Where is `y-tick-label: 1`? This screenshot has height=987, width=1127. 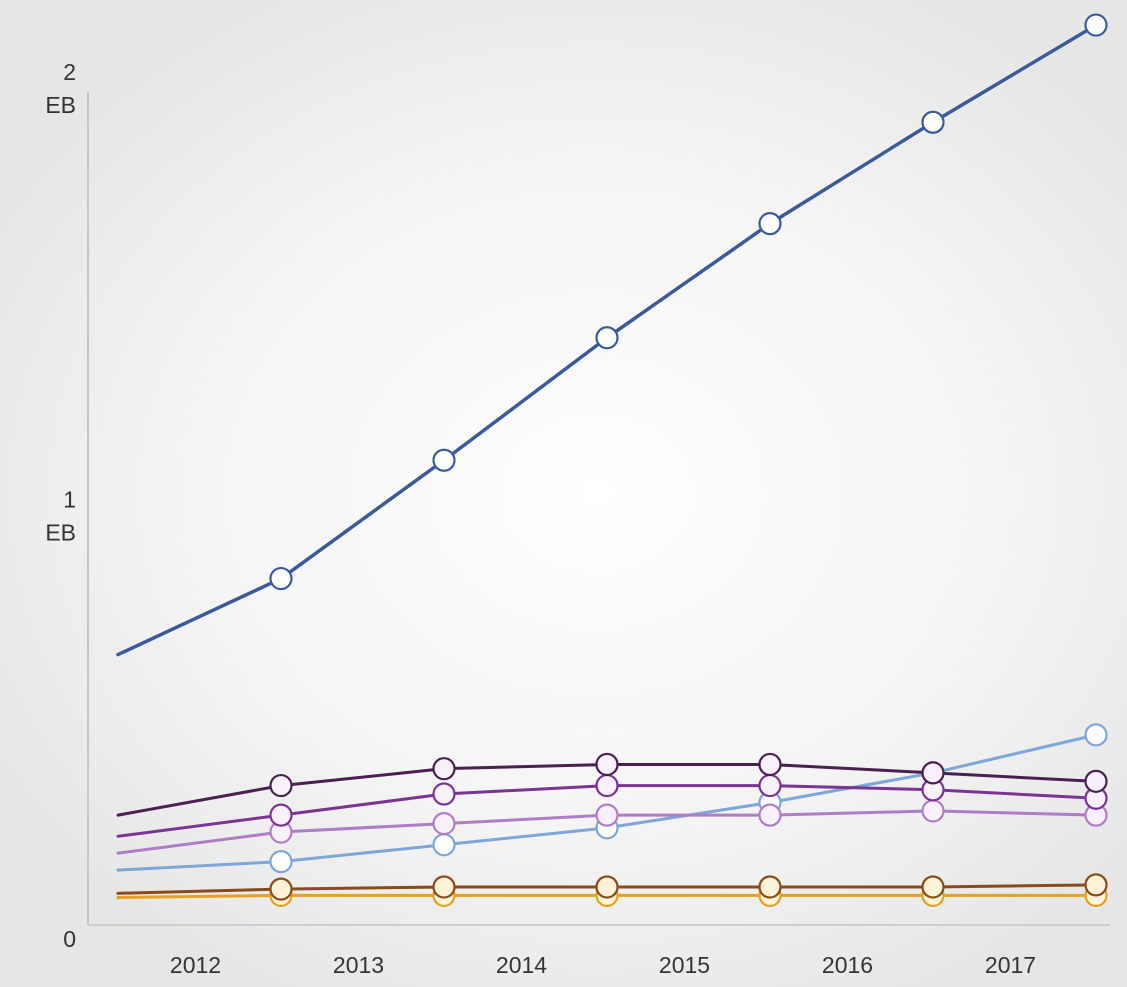 y-tick-label: 1 is located at coordinates (69, 500).